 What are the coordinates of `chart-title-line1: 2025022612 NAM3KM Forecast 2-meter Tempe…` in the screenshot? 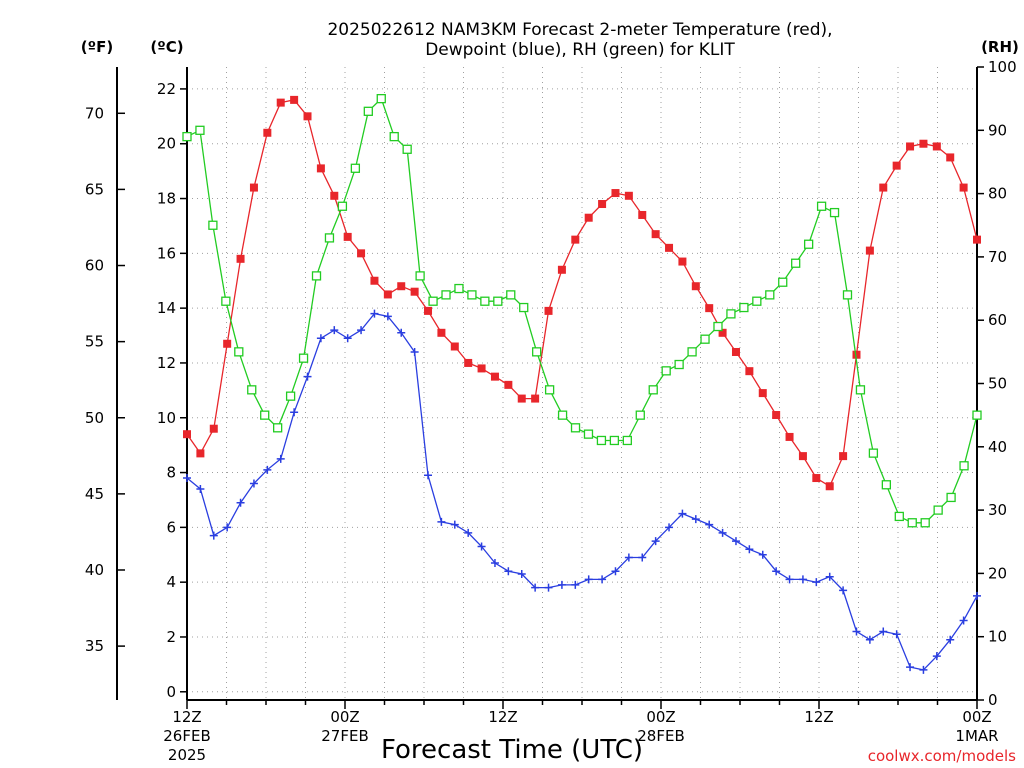 It's located at (579, 30).